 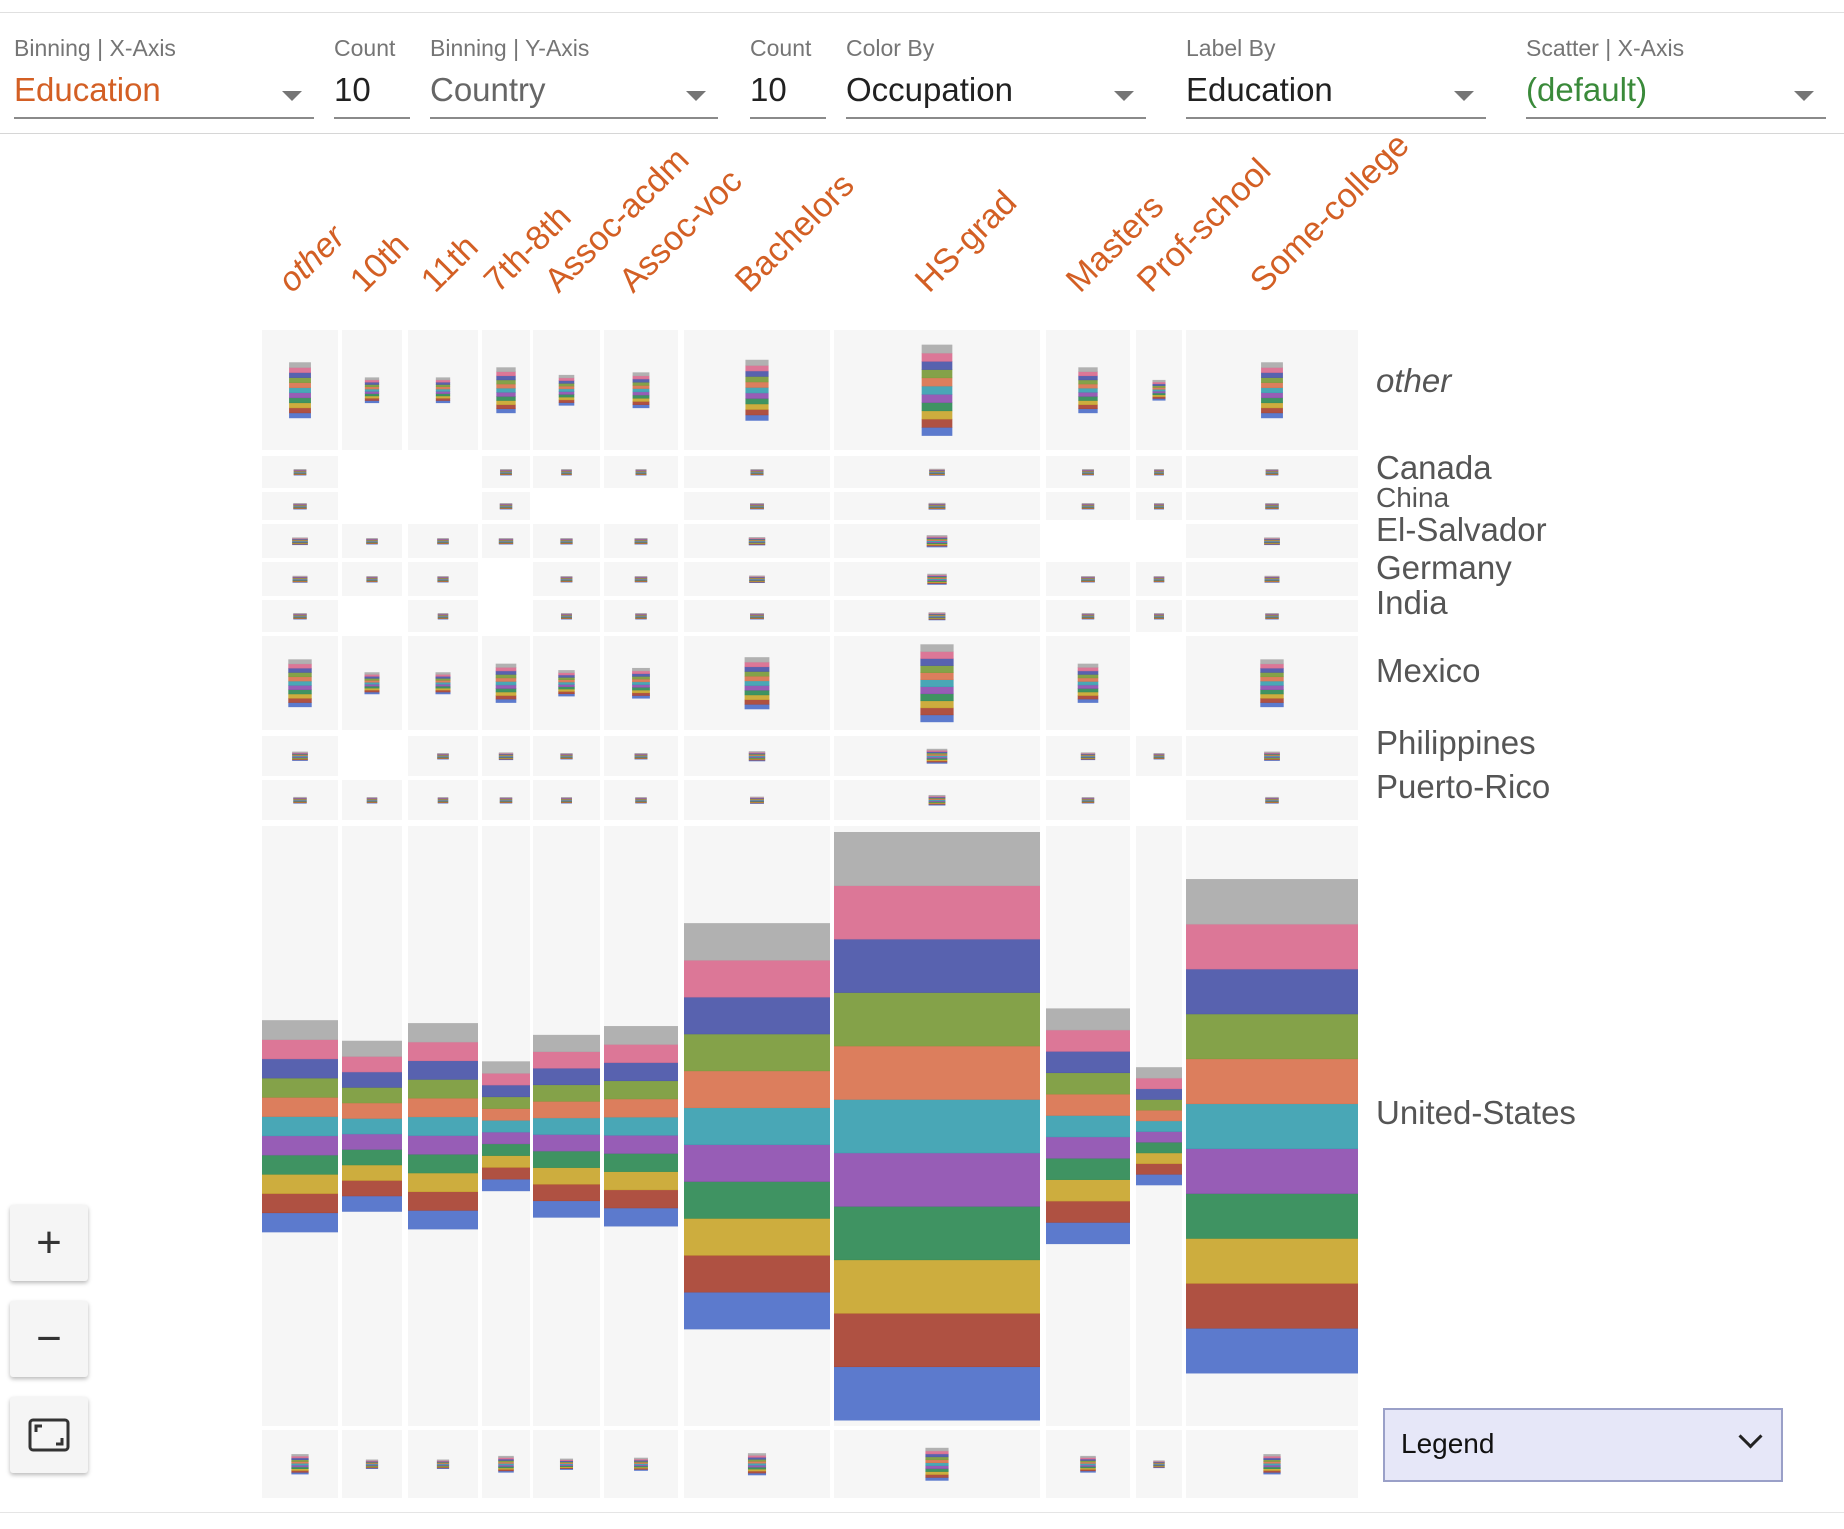 What do you see at coordinates (1434, 467) in the screenshot?
I see `y-axis-label: Canada` at bounding box center [1434, 467].